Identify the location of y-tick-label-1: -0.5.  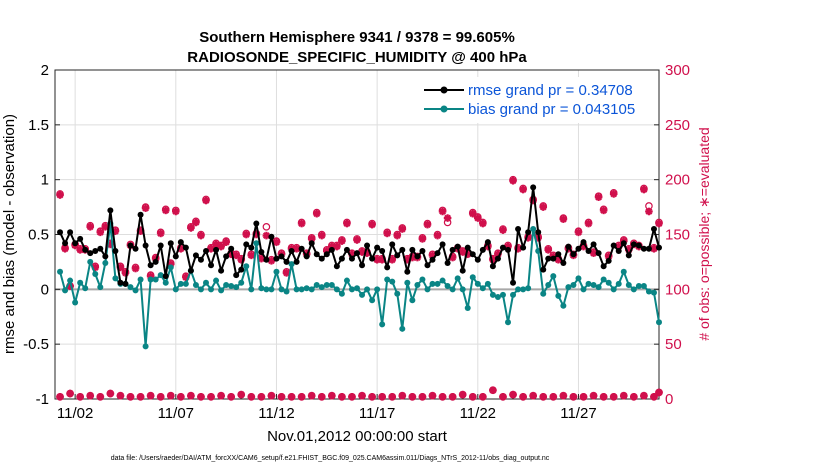
(36, 344).